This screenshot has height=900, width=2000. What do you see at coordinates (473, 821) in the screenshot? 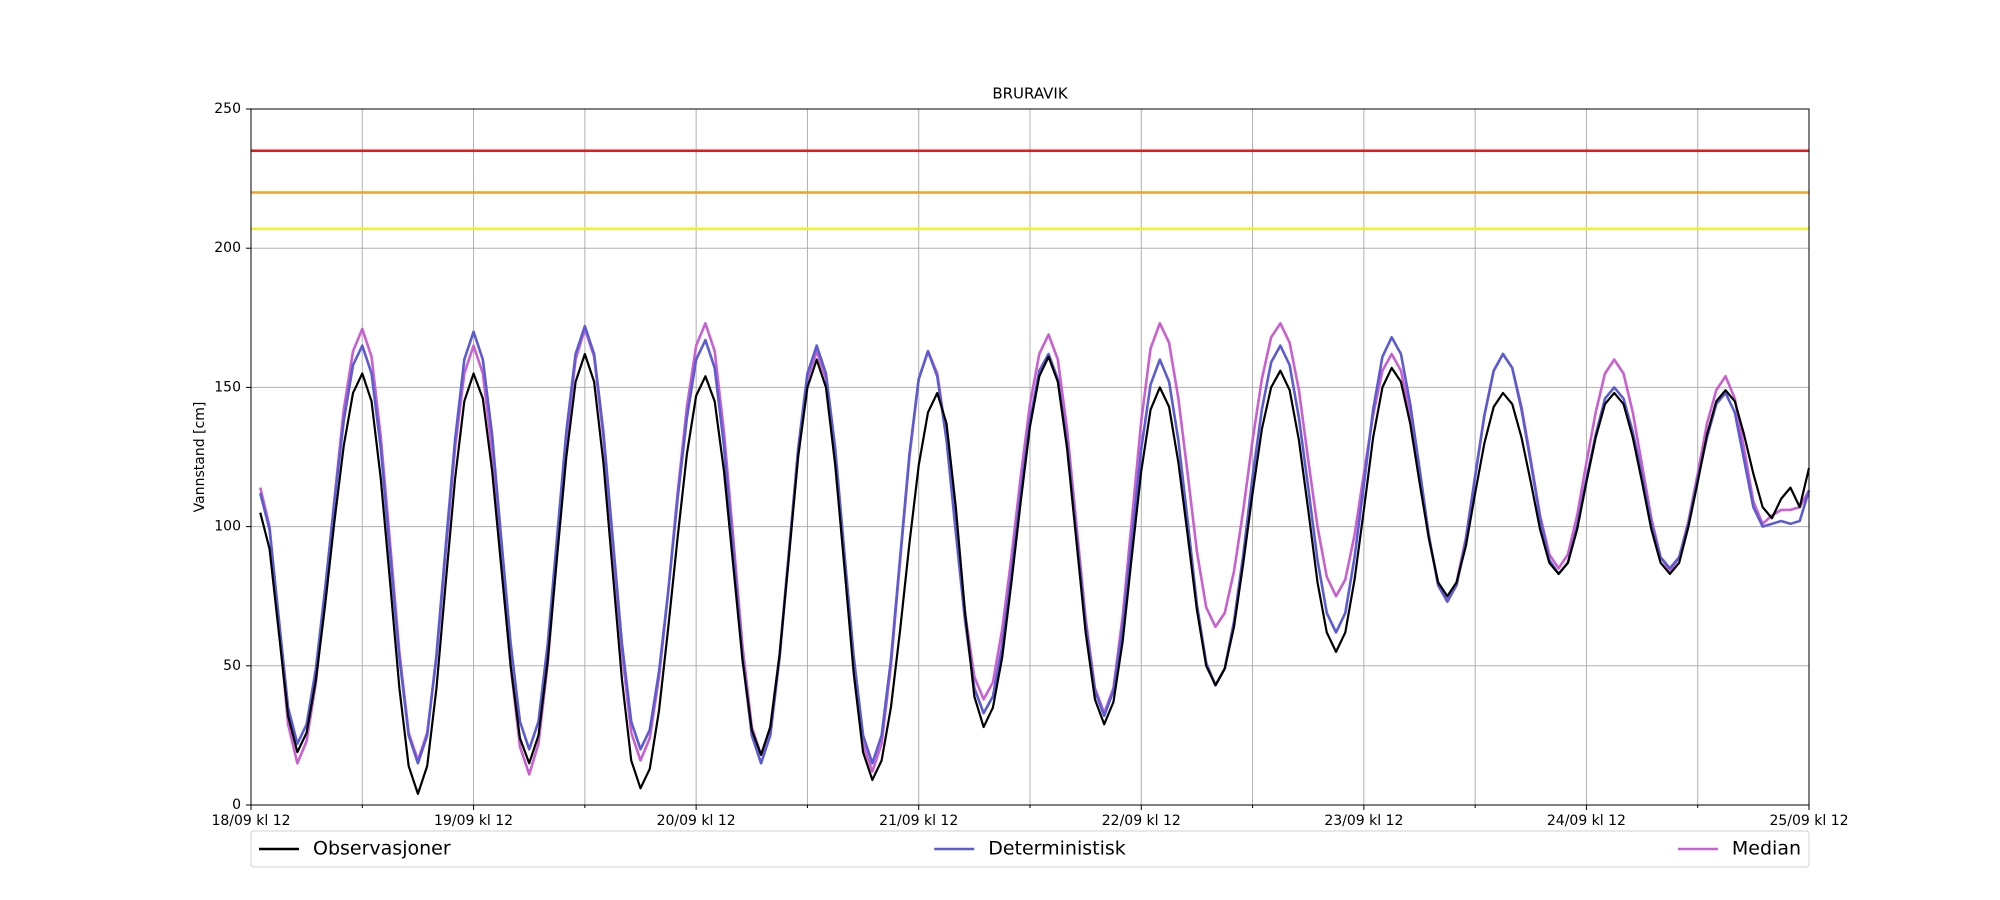
I see `x-tick-label: 19/09 kl 12` at bounding box center [473, 821].